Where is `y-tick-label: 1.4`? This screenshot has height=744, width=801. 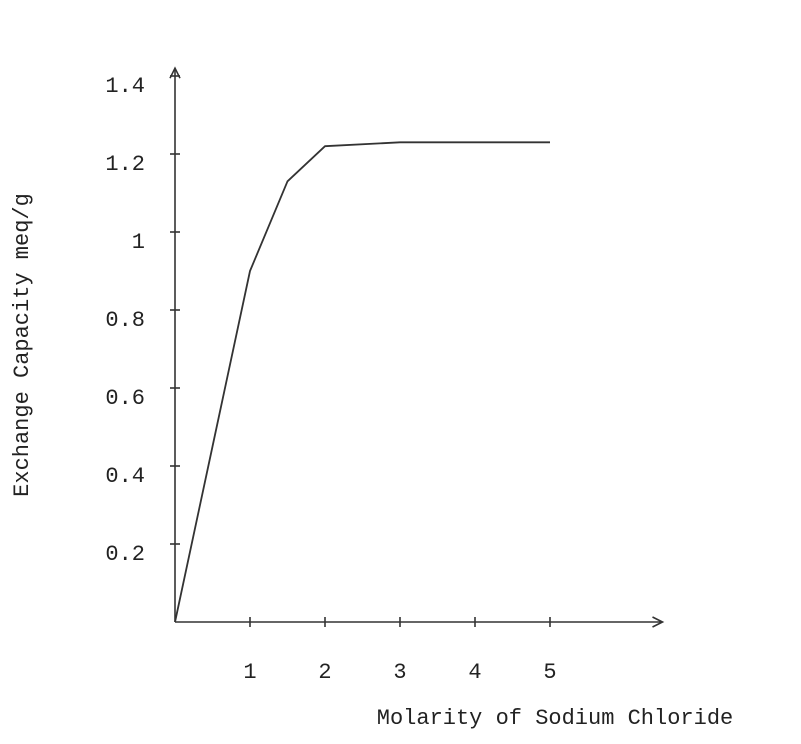
y-tick-label: 1.4 is located at coordinates (125, 86).